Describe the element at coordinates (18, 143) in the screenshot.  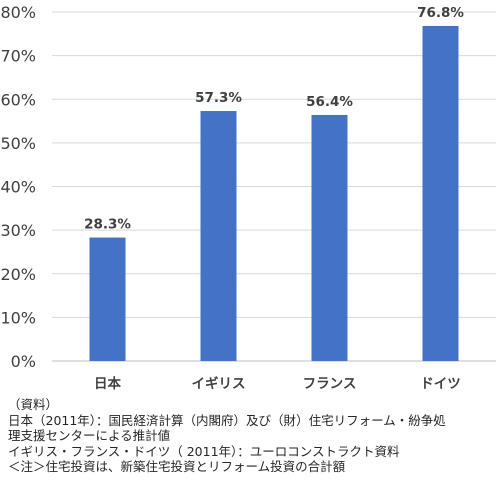
I see `y-tick-label: 50%` at that location.